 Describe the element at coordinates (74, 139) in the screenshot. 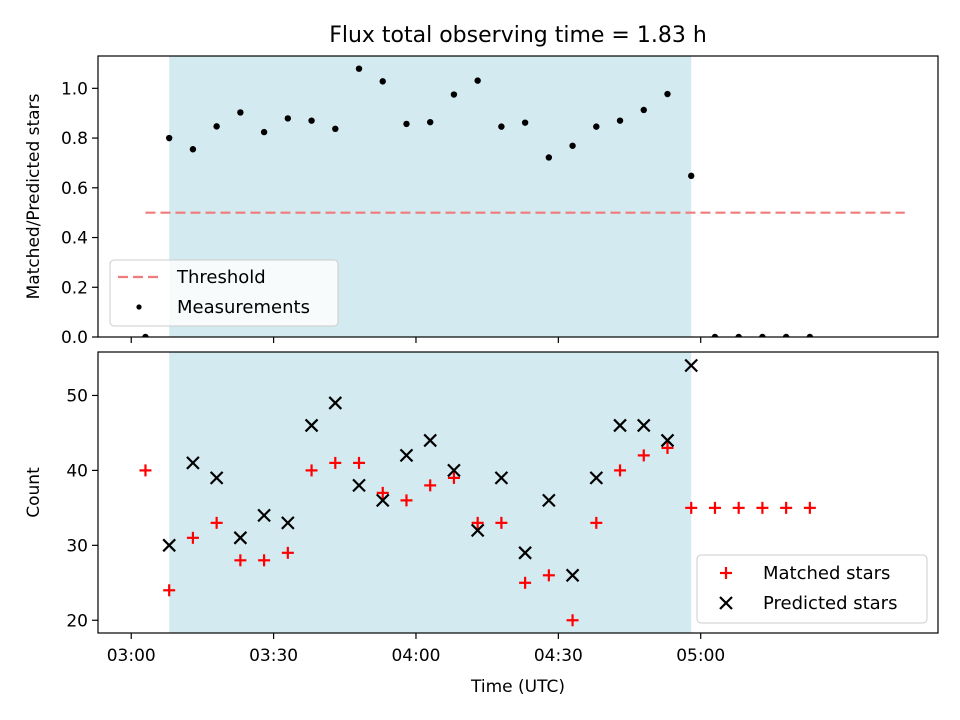

I see `y-tick-label: 0.8` at that location.